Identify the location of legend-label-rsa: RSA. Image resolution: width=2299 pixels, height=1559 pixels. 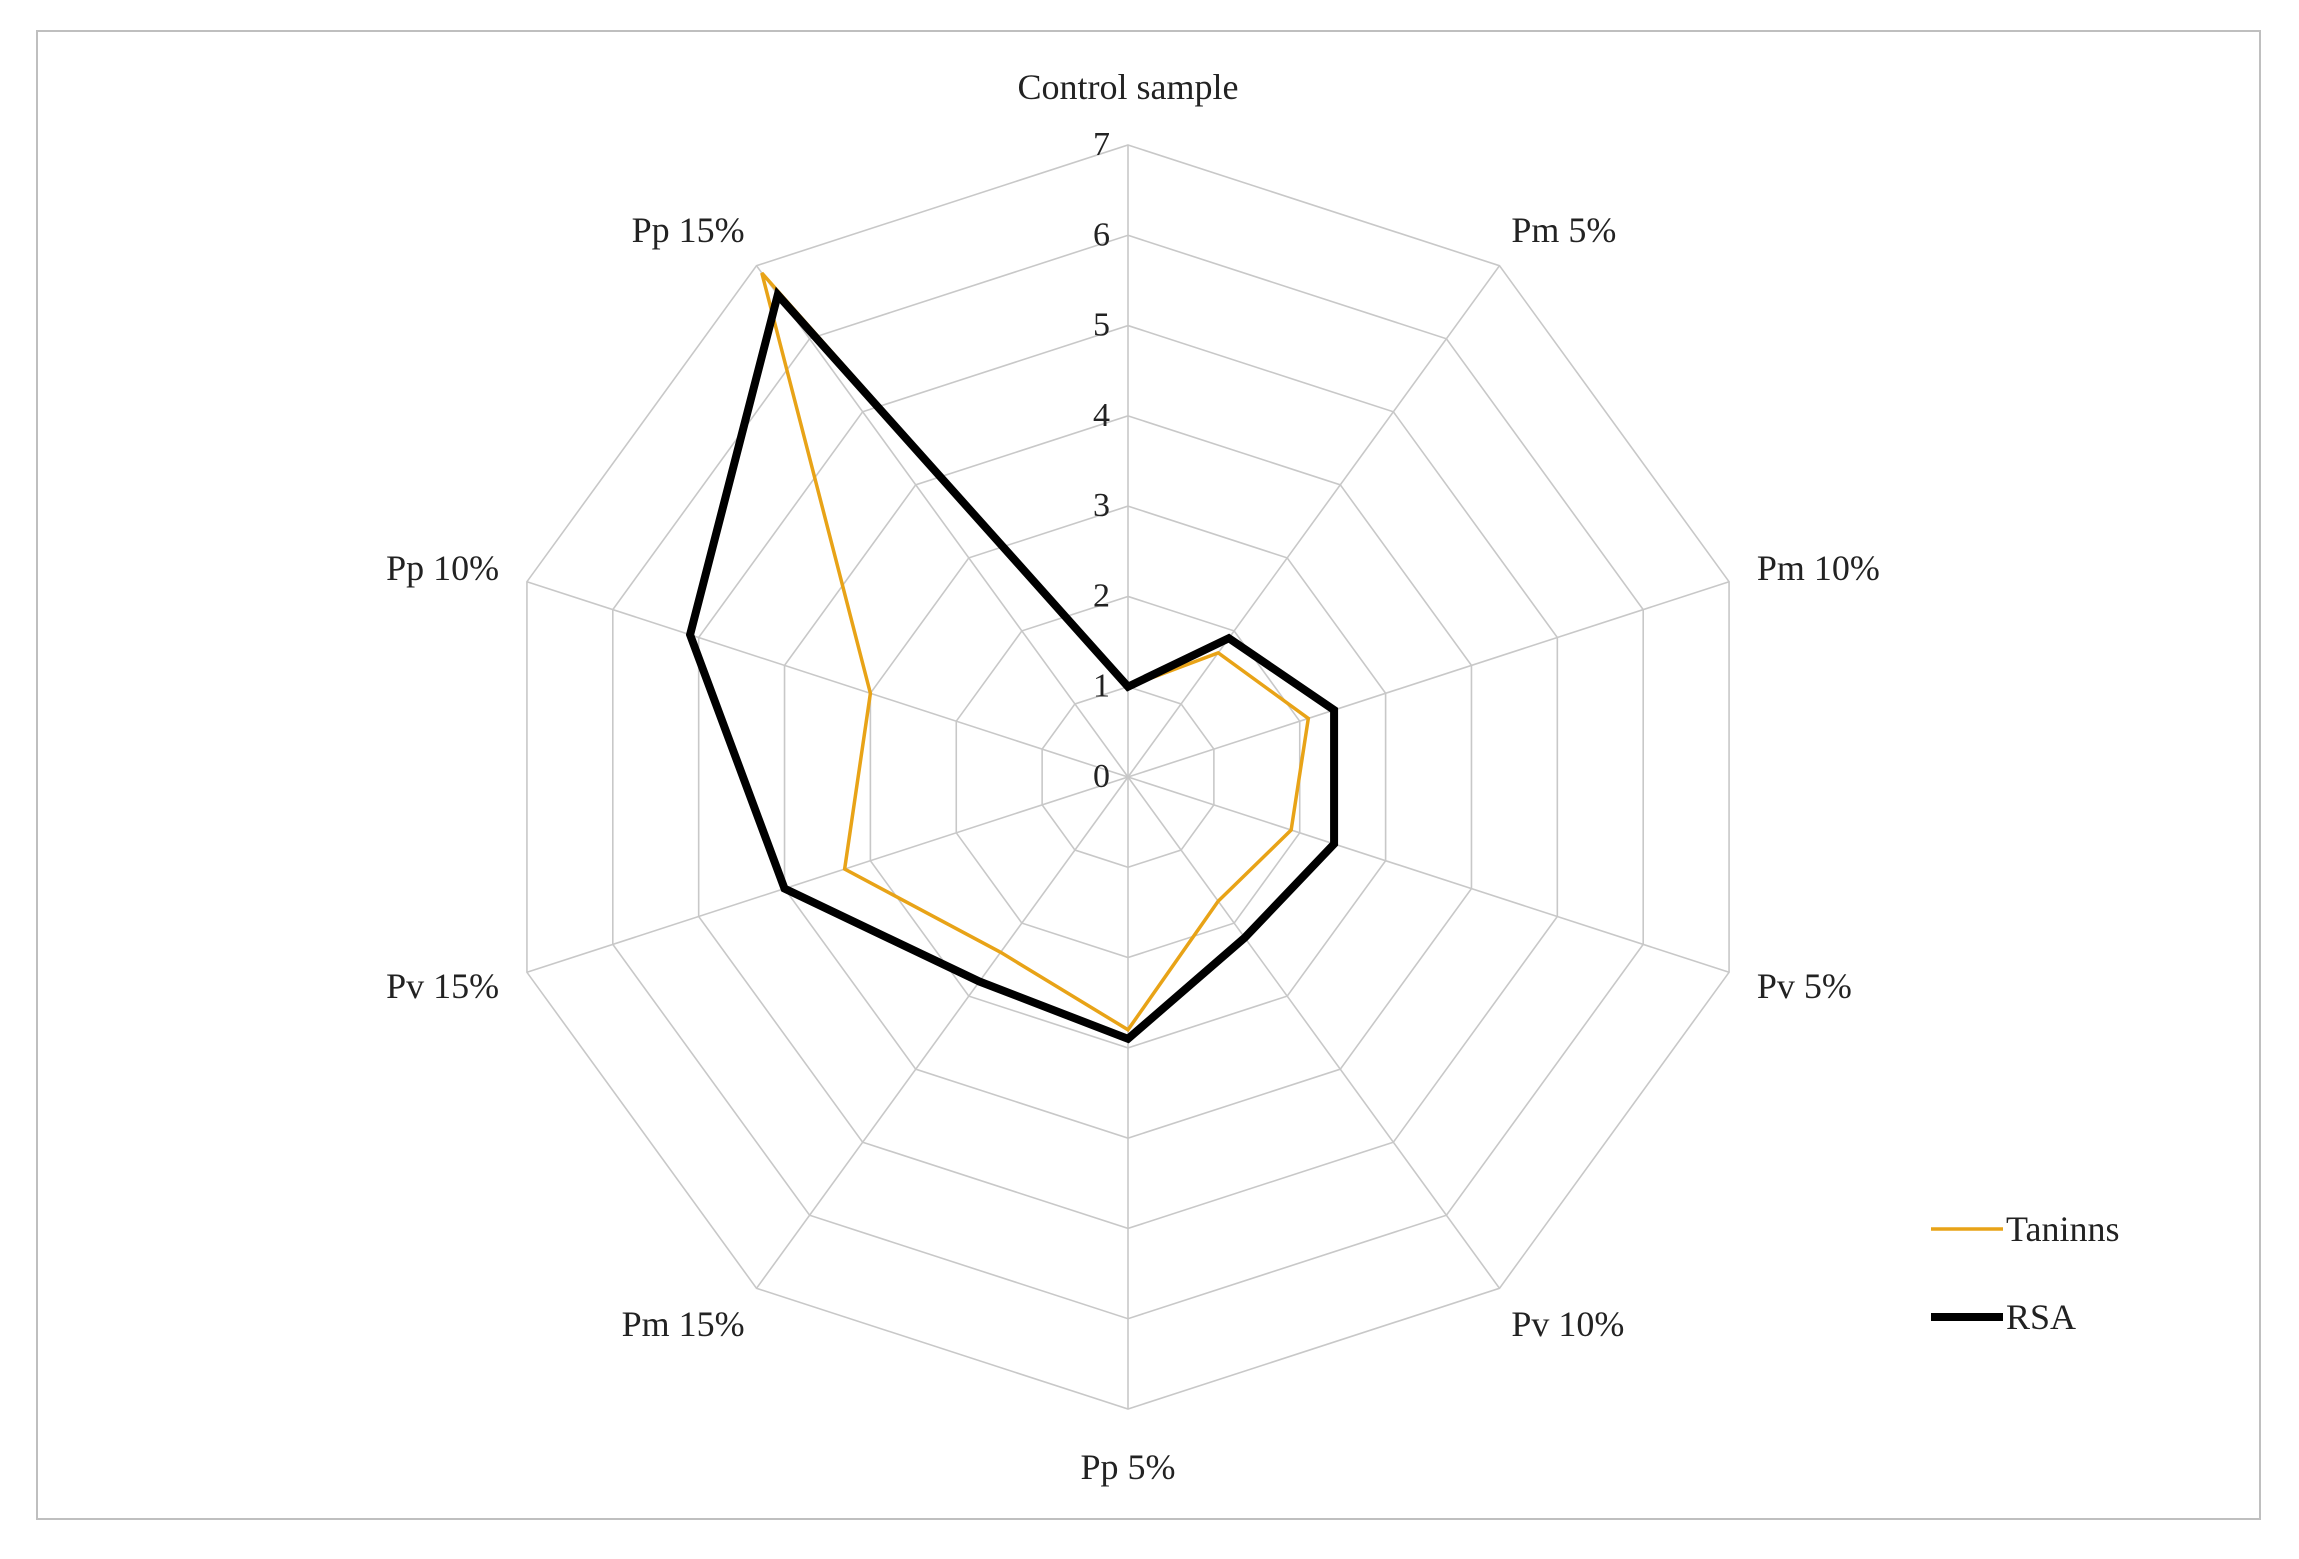
(2041, 1317).